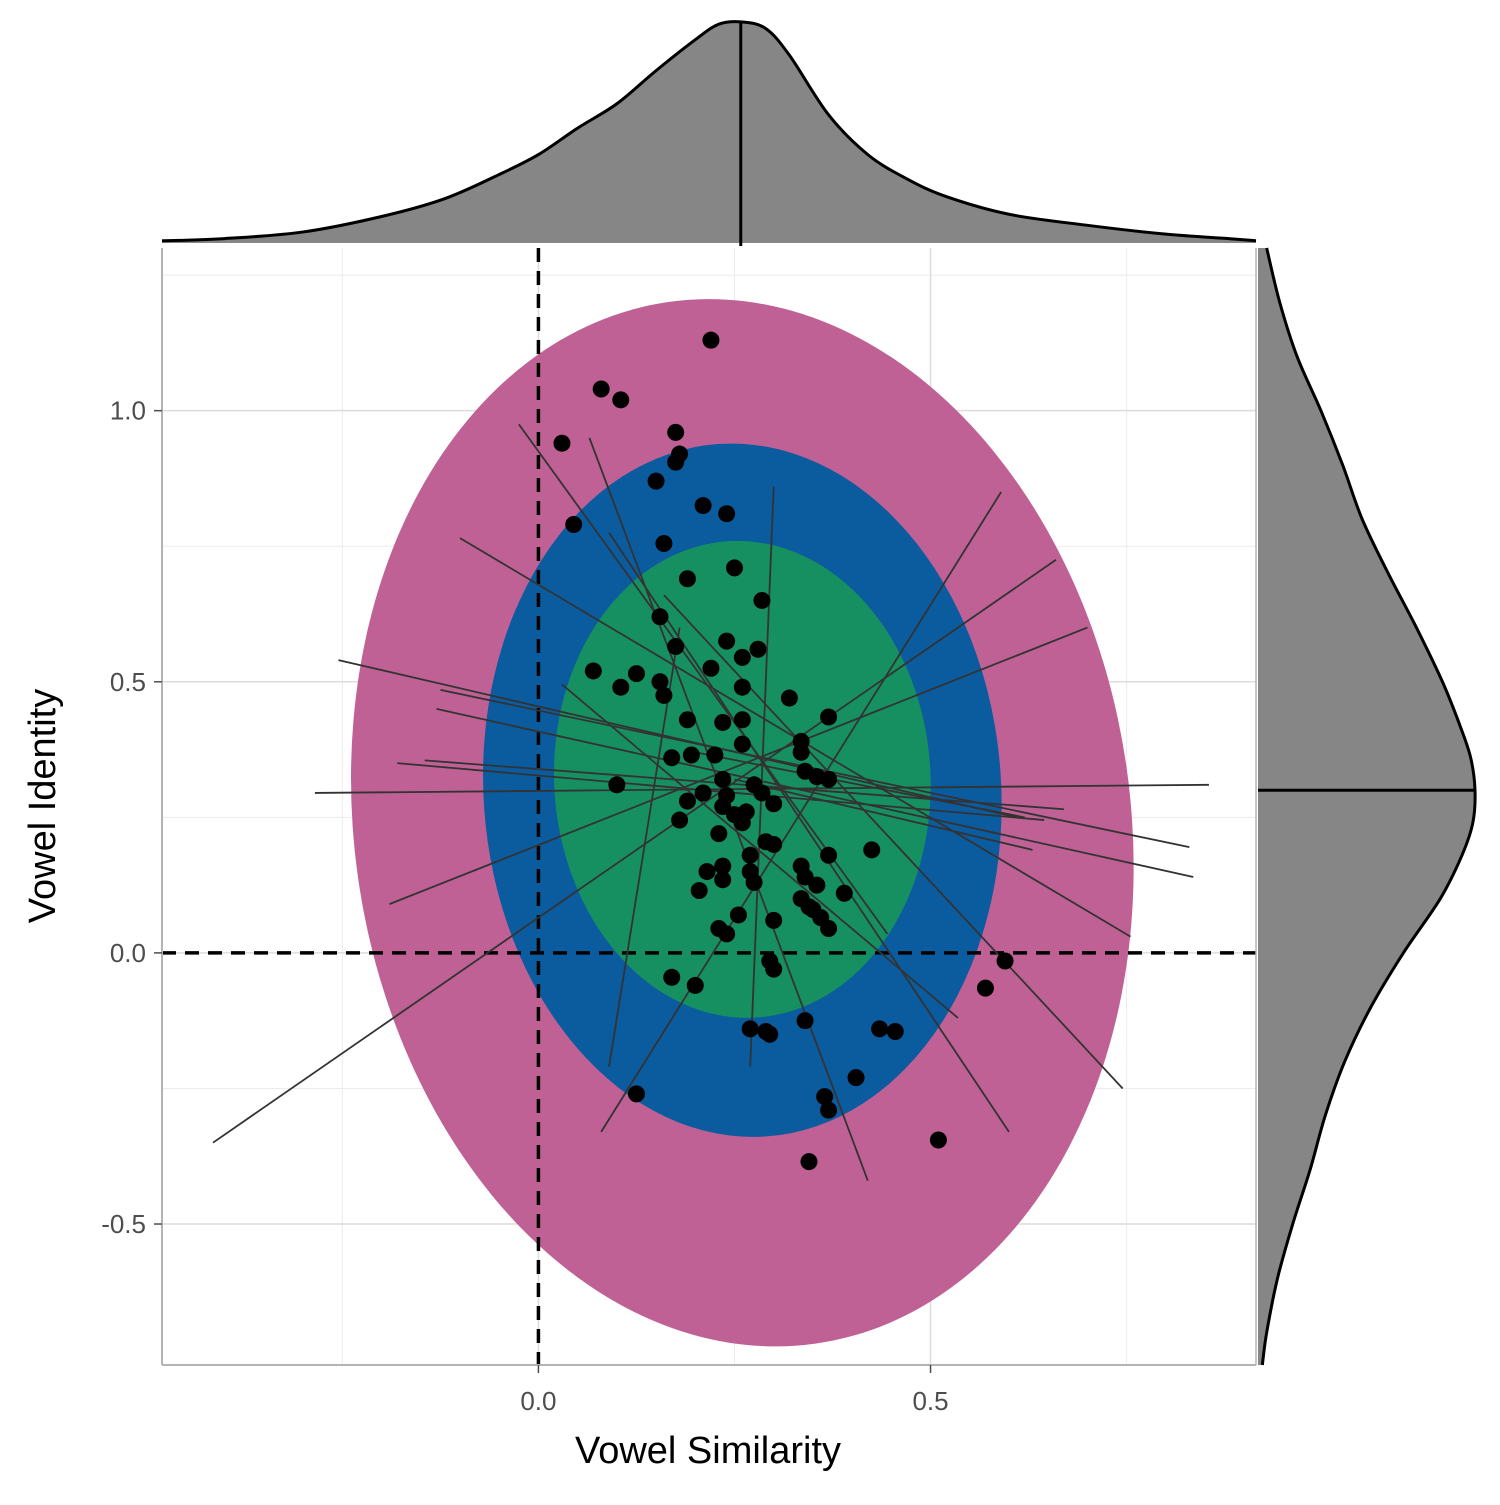 This screenshot has width=1500, height=1505. I want to click on top-density-curve, so click(709, 131).